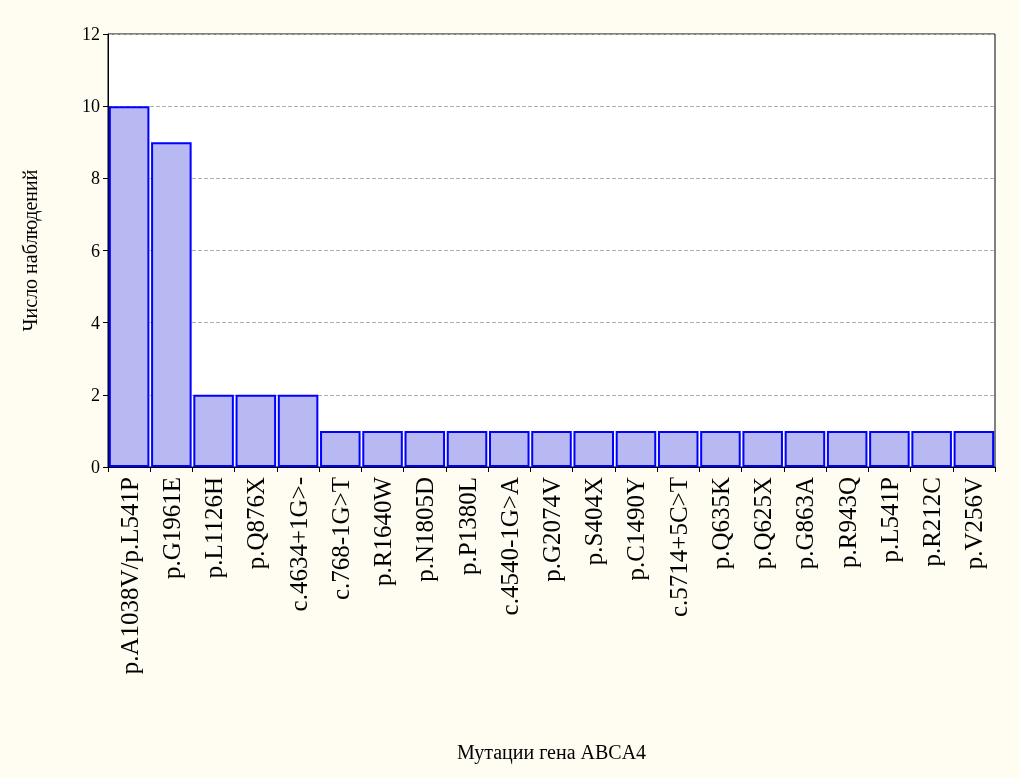 The height and width of the screenshot is (778, 1020). Describe the element at coordinates (425, 529) in the screenshot. I see `x-tick-label: p.N1805D` at that location.